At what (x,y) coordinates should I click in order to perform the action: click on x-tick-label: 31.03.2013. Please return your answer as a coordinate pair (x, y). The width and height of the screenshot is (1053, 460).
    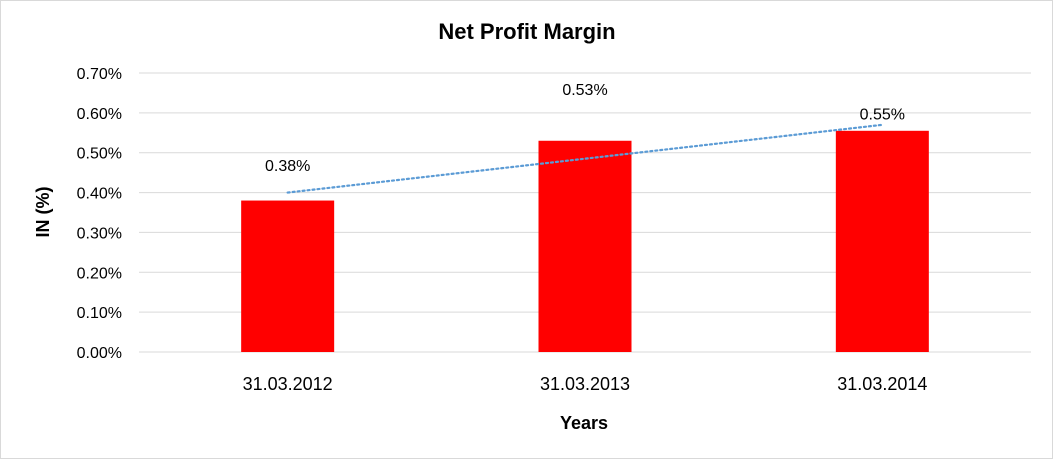
    Looking at the image, I should click on (585, 384).